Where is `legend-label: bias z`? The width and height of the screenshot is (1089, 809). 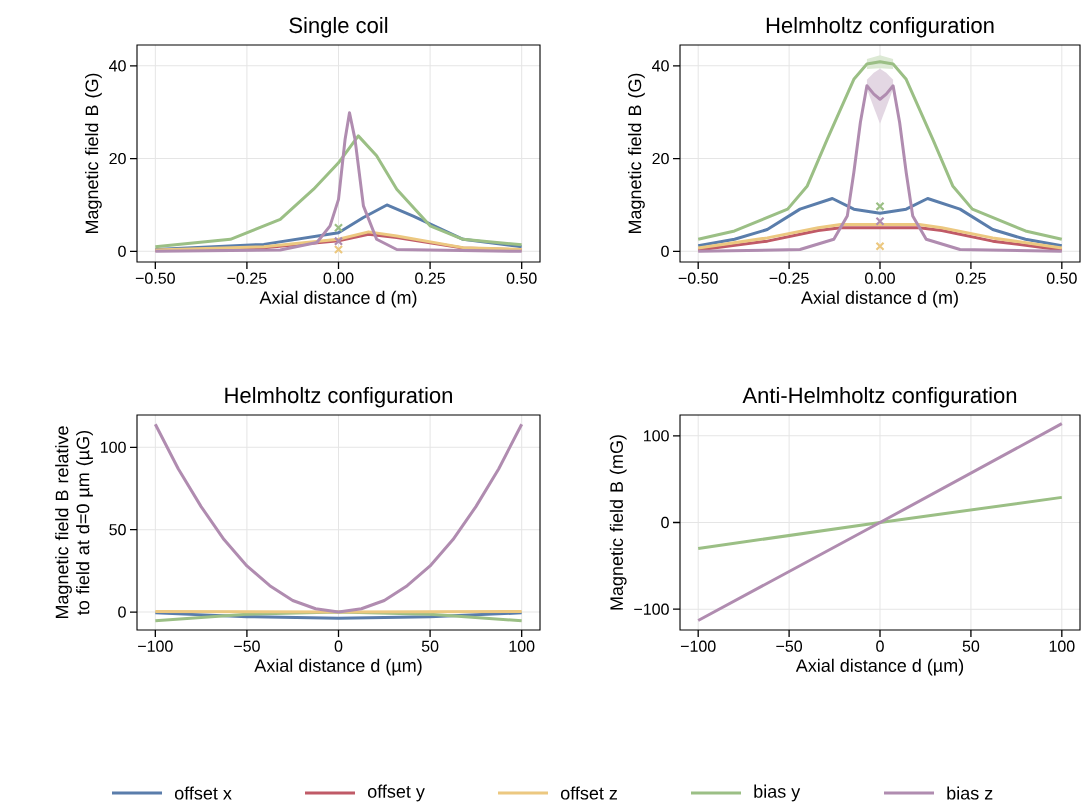
legend-label: bias z is located at coordinates (970, 793).